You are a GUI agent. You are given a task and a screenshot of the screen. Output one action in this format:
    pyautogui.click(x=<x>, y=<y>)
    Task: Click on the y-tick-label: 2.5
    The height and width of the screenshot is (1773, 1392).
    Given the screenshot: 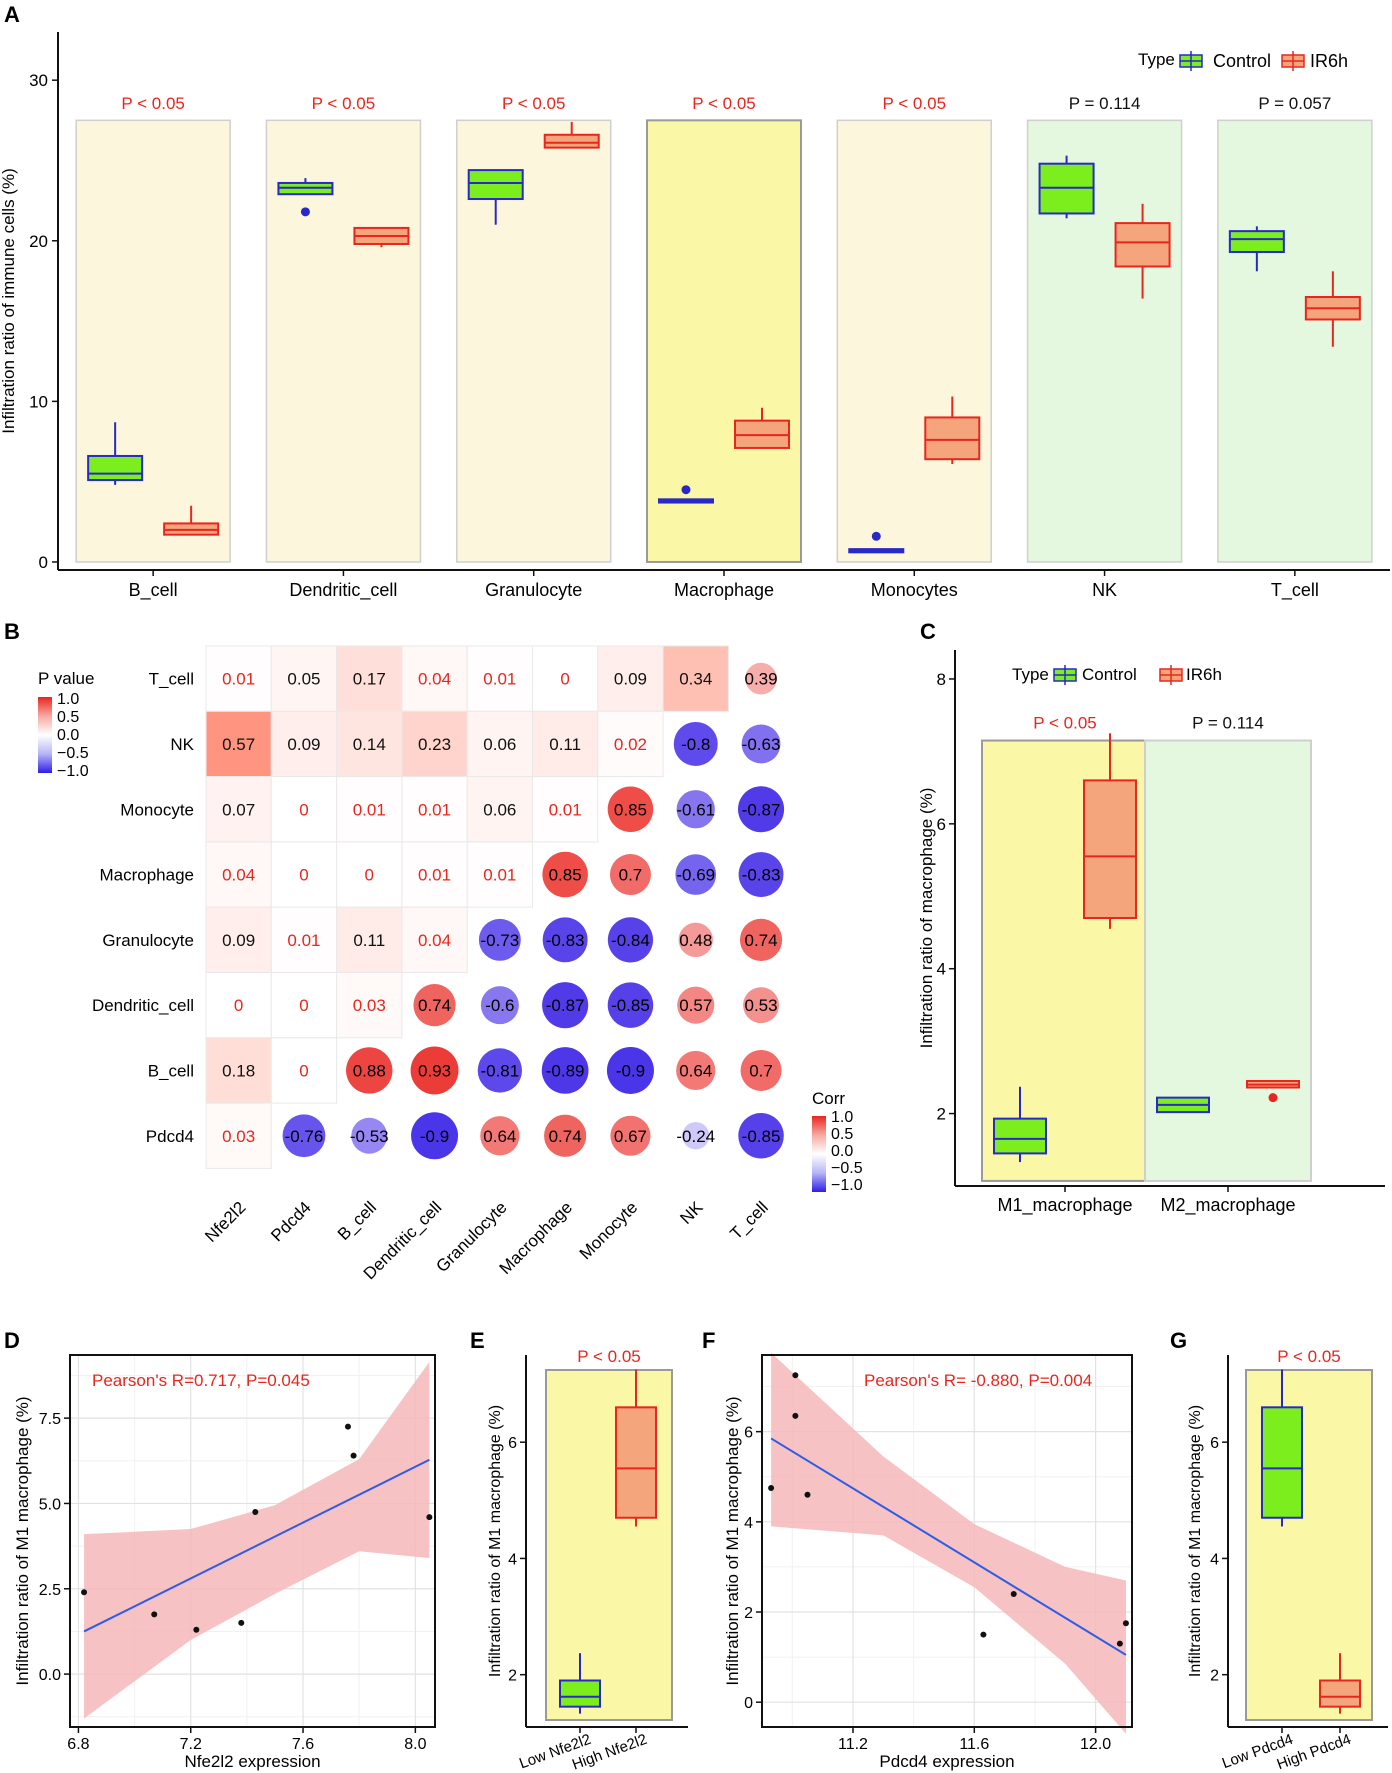 What is the action you would take?
    pyautogui.click(x=50, y=1590)
    